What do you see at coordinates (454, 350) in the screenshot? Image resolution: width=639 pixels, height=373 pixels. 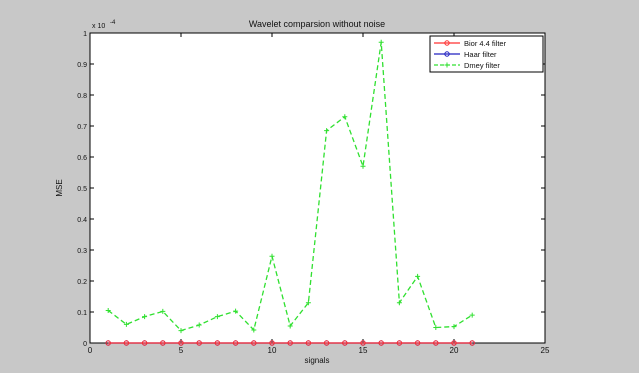 I see `x-tick-label: 20` at bounding box center [454, 350].